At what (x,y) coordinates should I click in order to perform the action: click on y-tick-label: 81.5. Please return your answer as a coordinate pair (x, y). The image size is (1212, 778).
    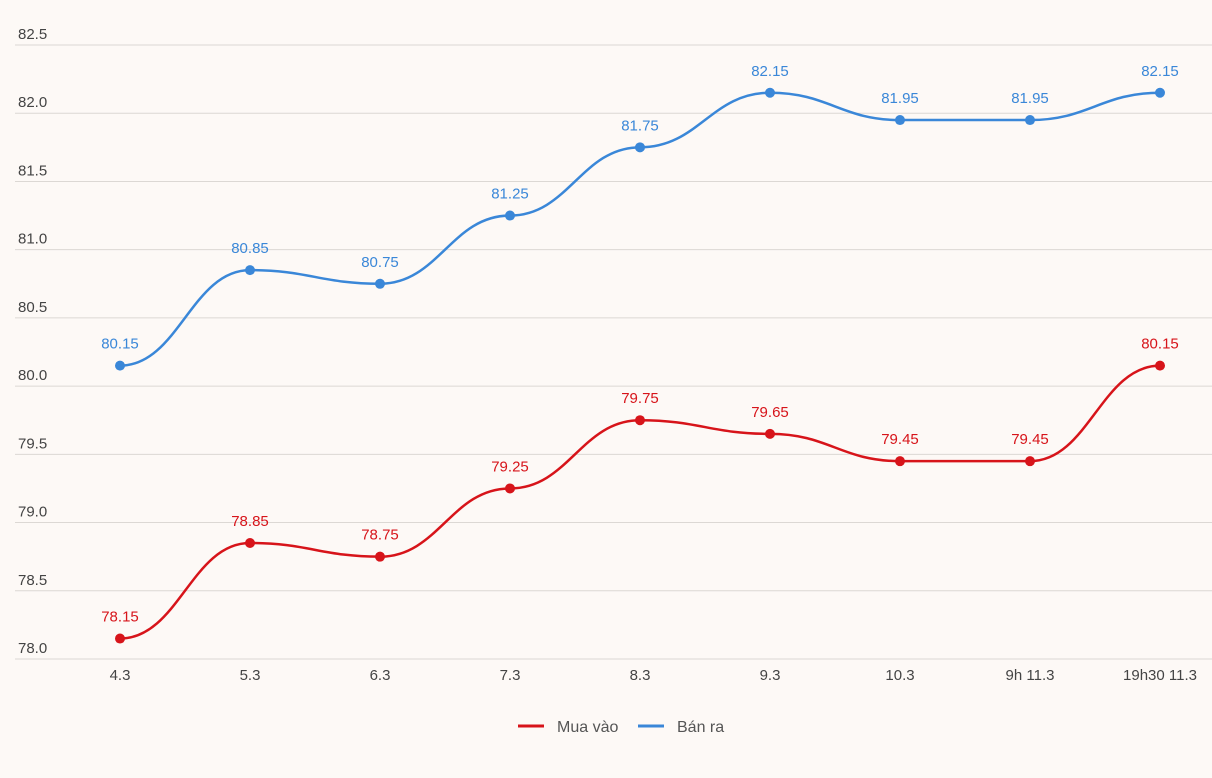
    Looking at the image, I should click on (32, 170).